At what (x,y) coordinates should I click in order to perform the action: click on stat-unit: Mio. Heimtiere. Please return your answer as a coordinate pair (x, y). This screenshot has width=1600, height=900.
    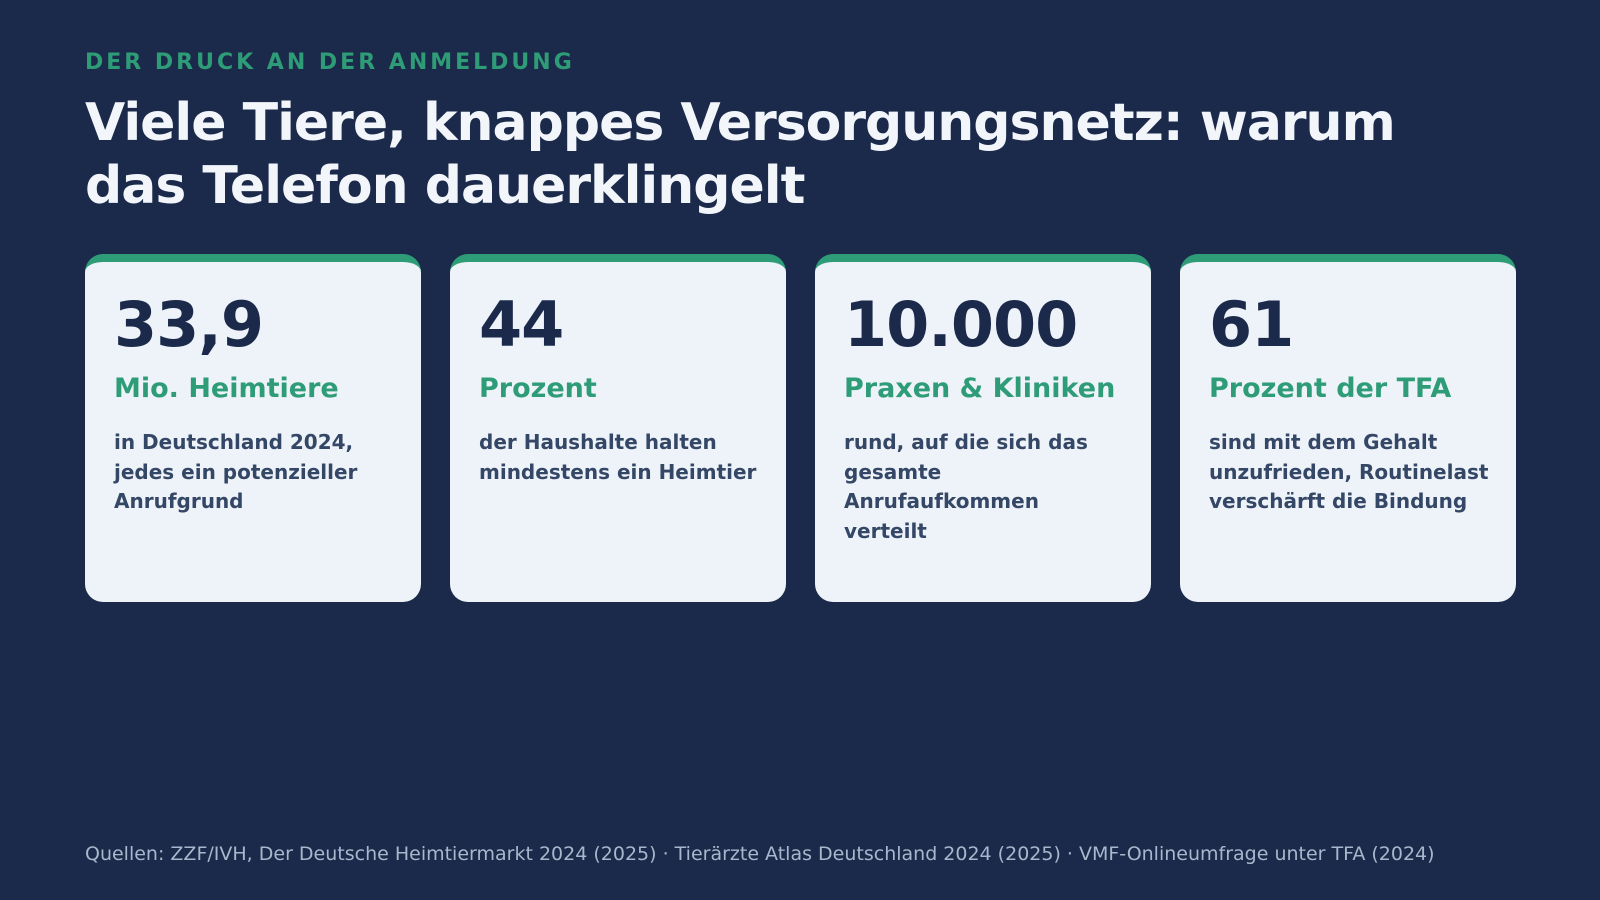
    Looking at the image, I should click on (226, 388).